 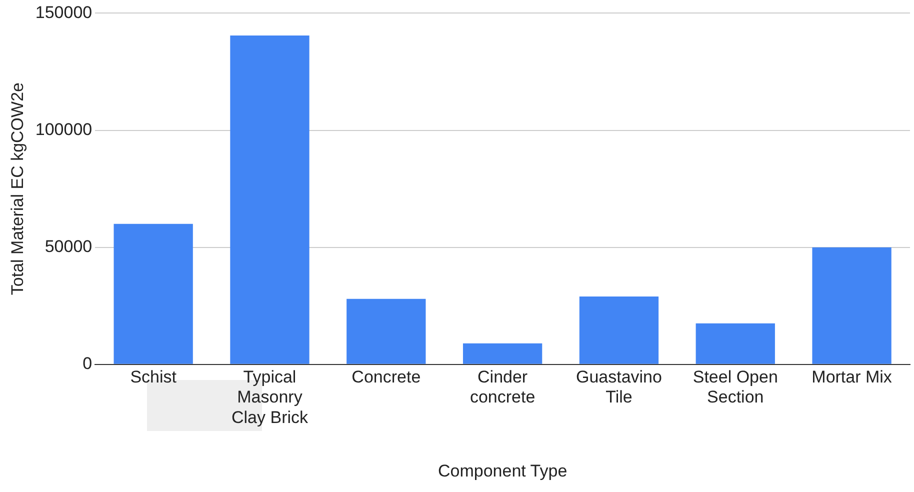 I want to click on x-tick-label: Cinder concrete, so click(x=503, y=387).